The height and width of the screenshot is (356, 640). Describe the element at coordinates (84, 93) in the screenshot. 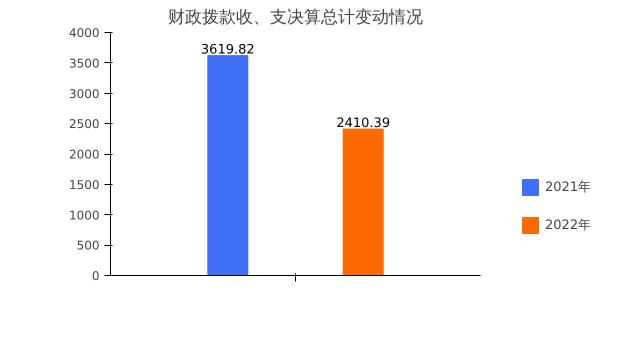

I see `y-tick-label: 3000` at that location.